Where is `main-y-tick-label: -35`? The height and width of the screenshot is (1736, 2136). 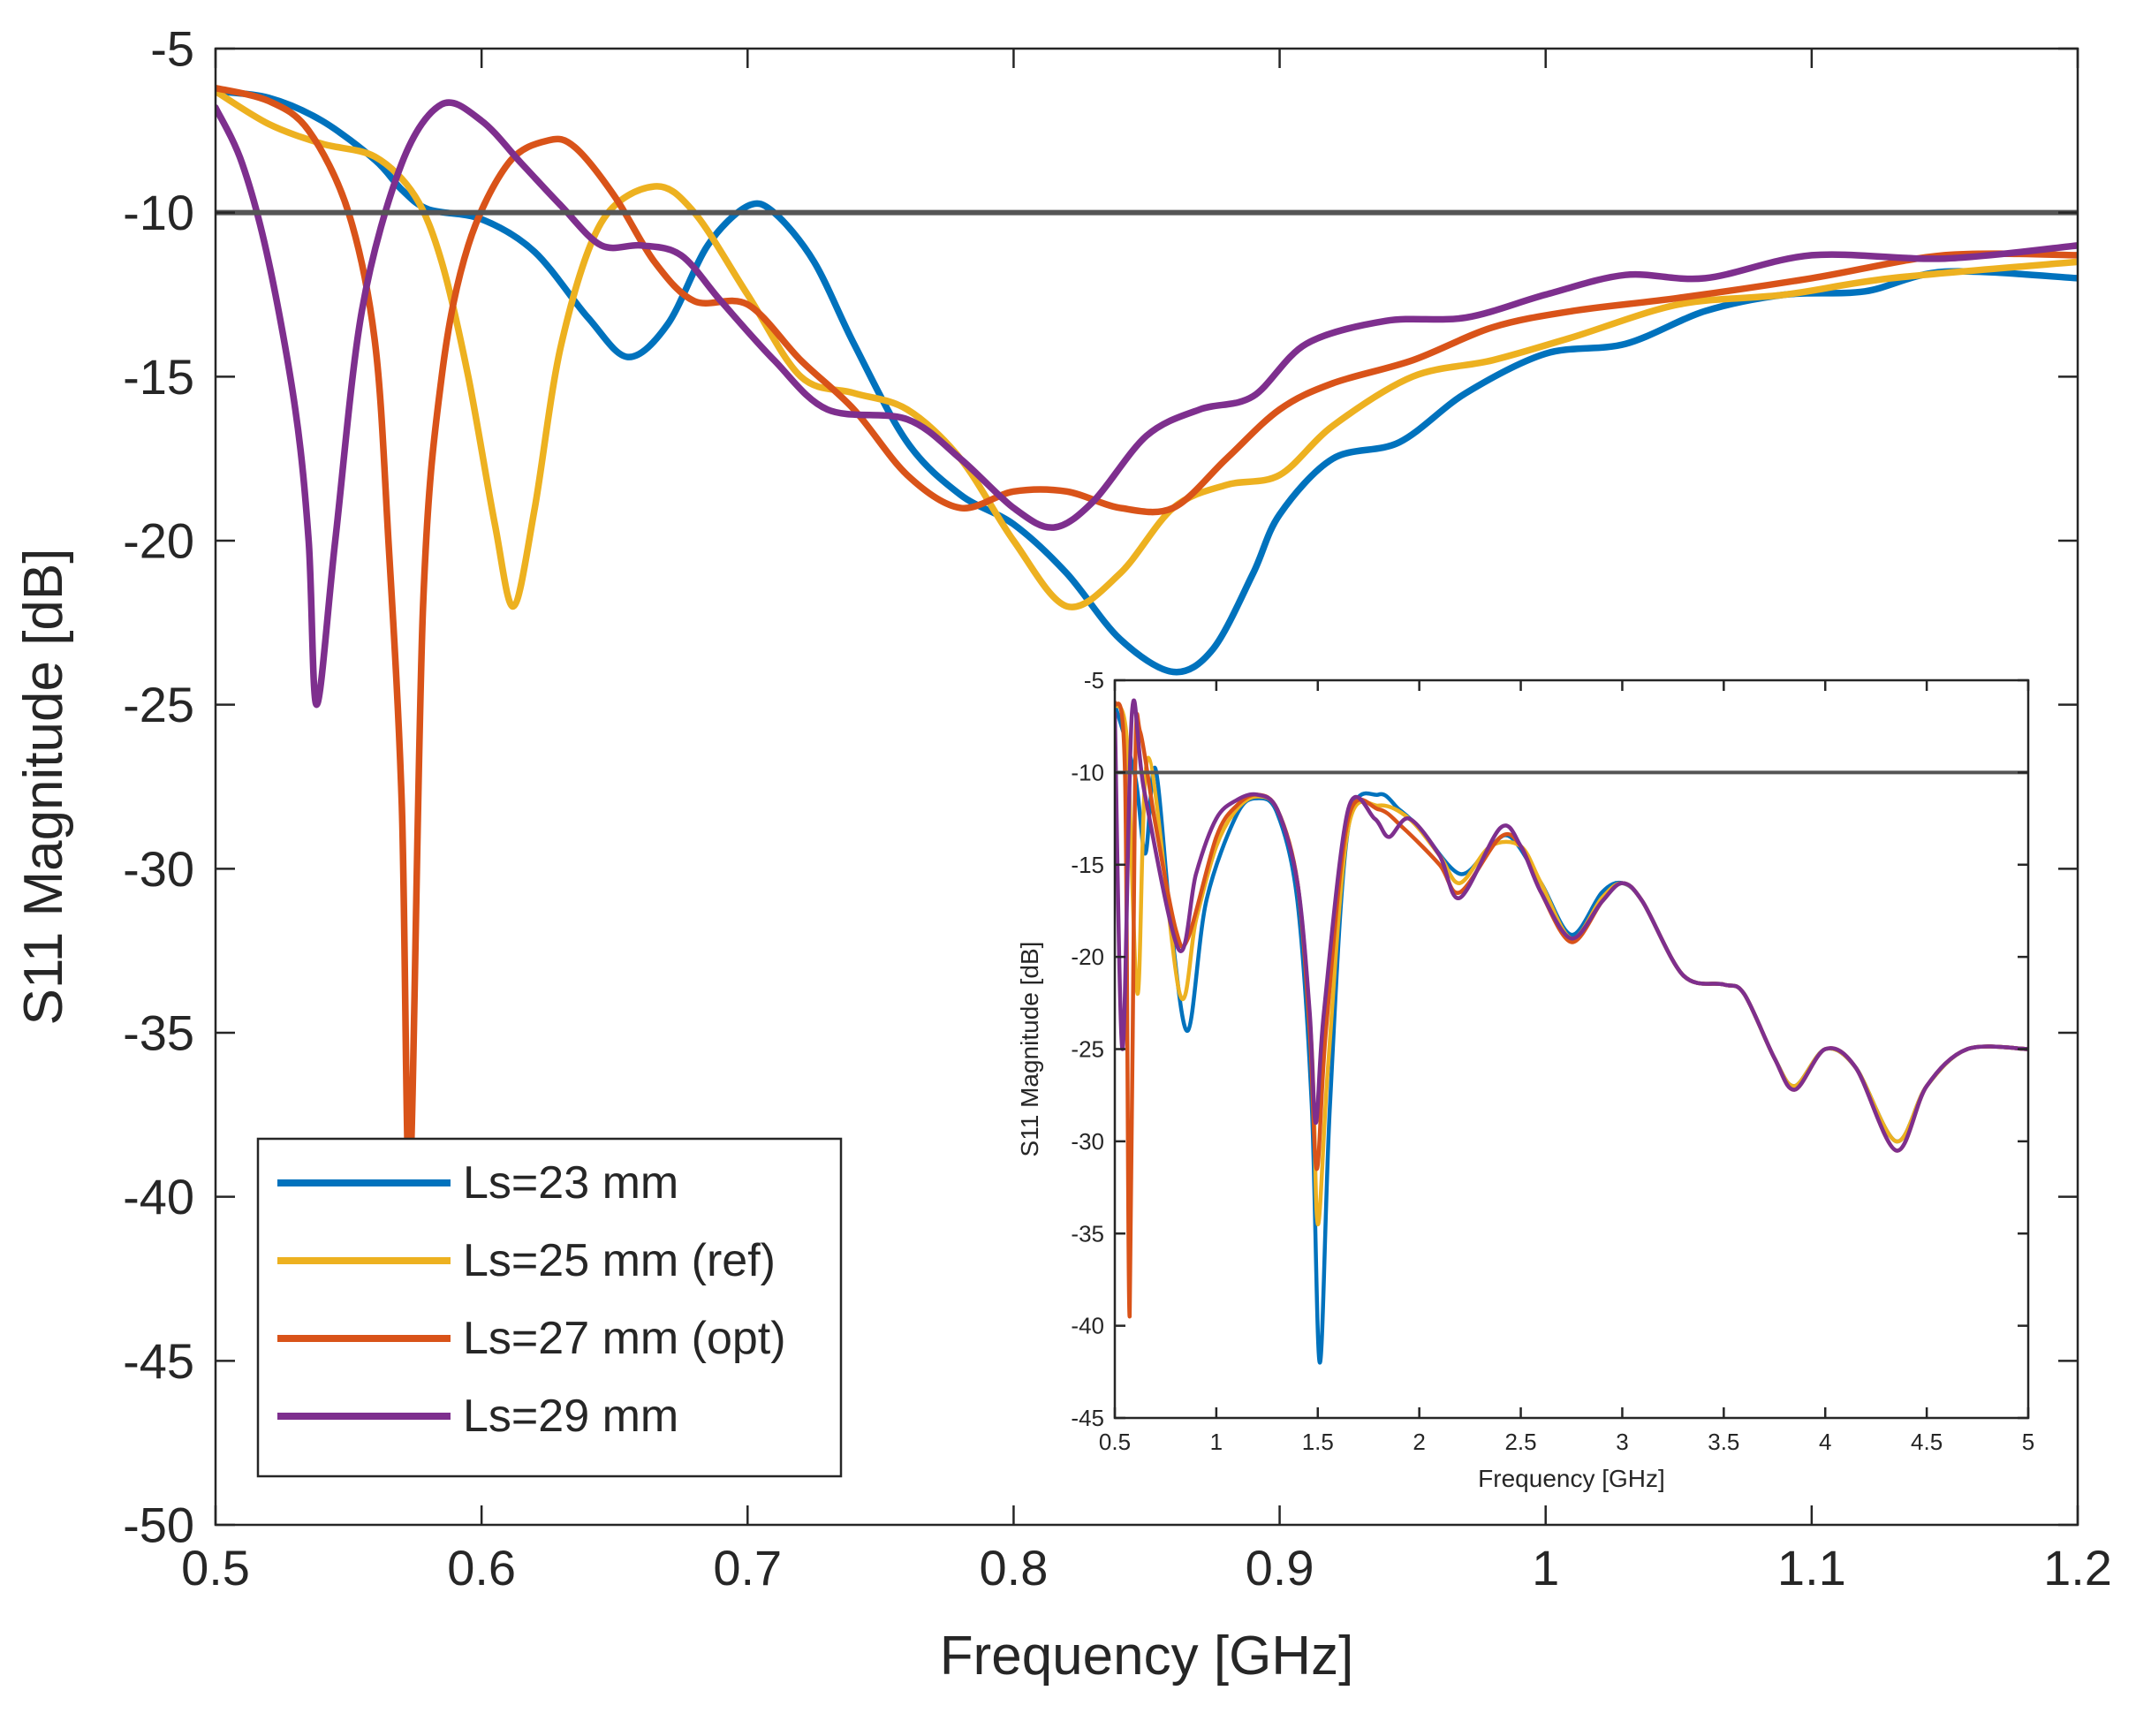
main-y-tick-label: -35 is located at coordinates (158, 1033).